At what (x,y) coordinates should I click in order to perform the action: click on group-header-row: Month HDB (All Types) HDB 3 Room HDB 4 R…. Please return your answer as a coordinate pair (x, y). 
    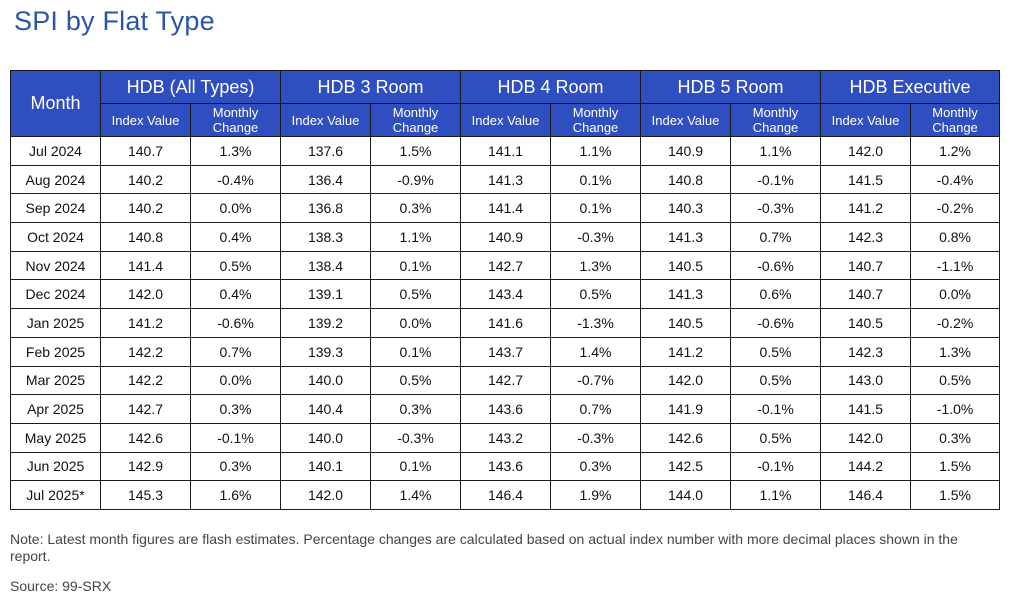
    Looking at the image, I should click on (505, 103).